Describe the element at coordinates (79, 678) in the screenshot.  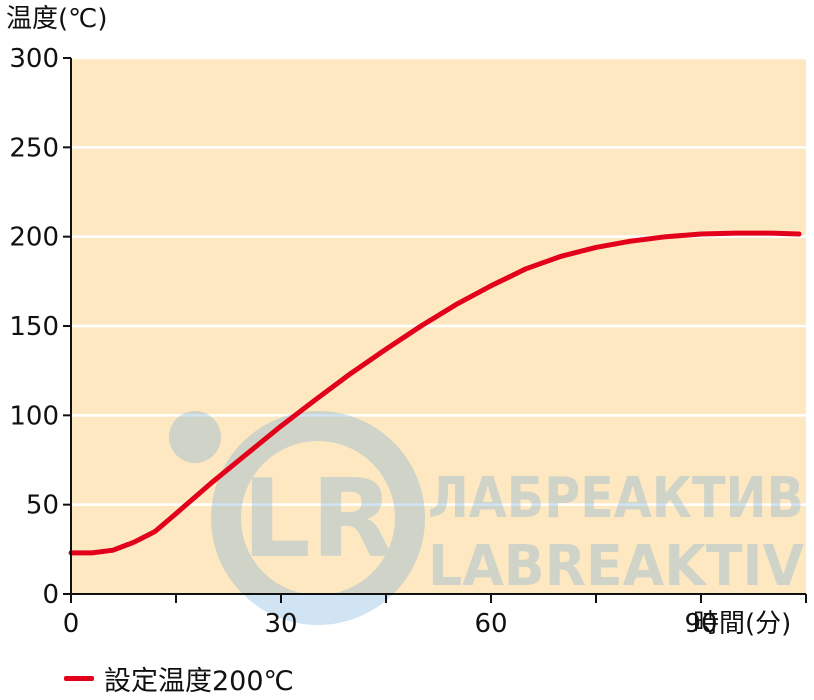
I see `legend-swatch` at that location.